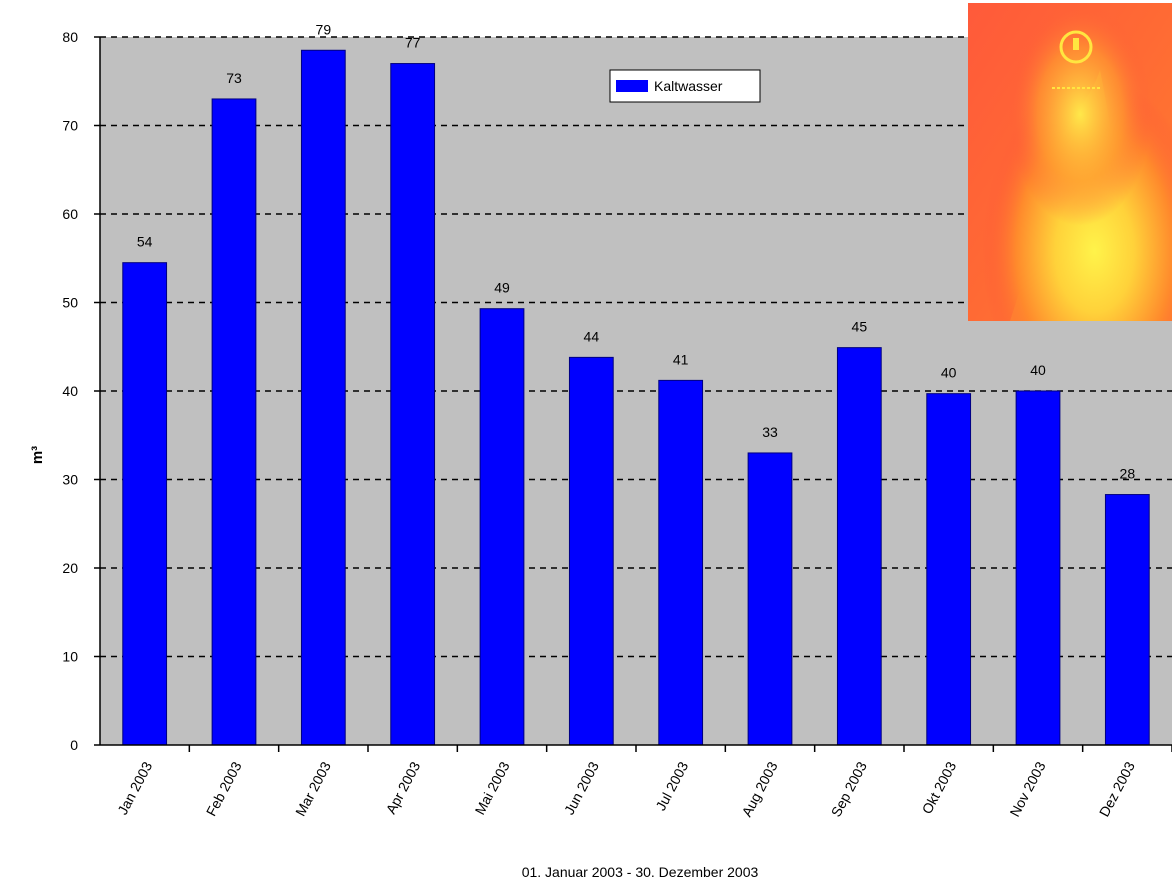 The height and width of the screenshot is (885, 1172). Describe the element at coordinates (234, 78) in the screenshot. I see `data-label: 73` at that location.